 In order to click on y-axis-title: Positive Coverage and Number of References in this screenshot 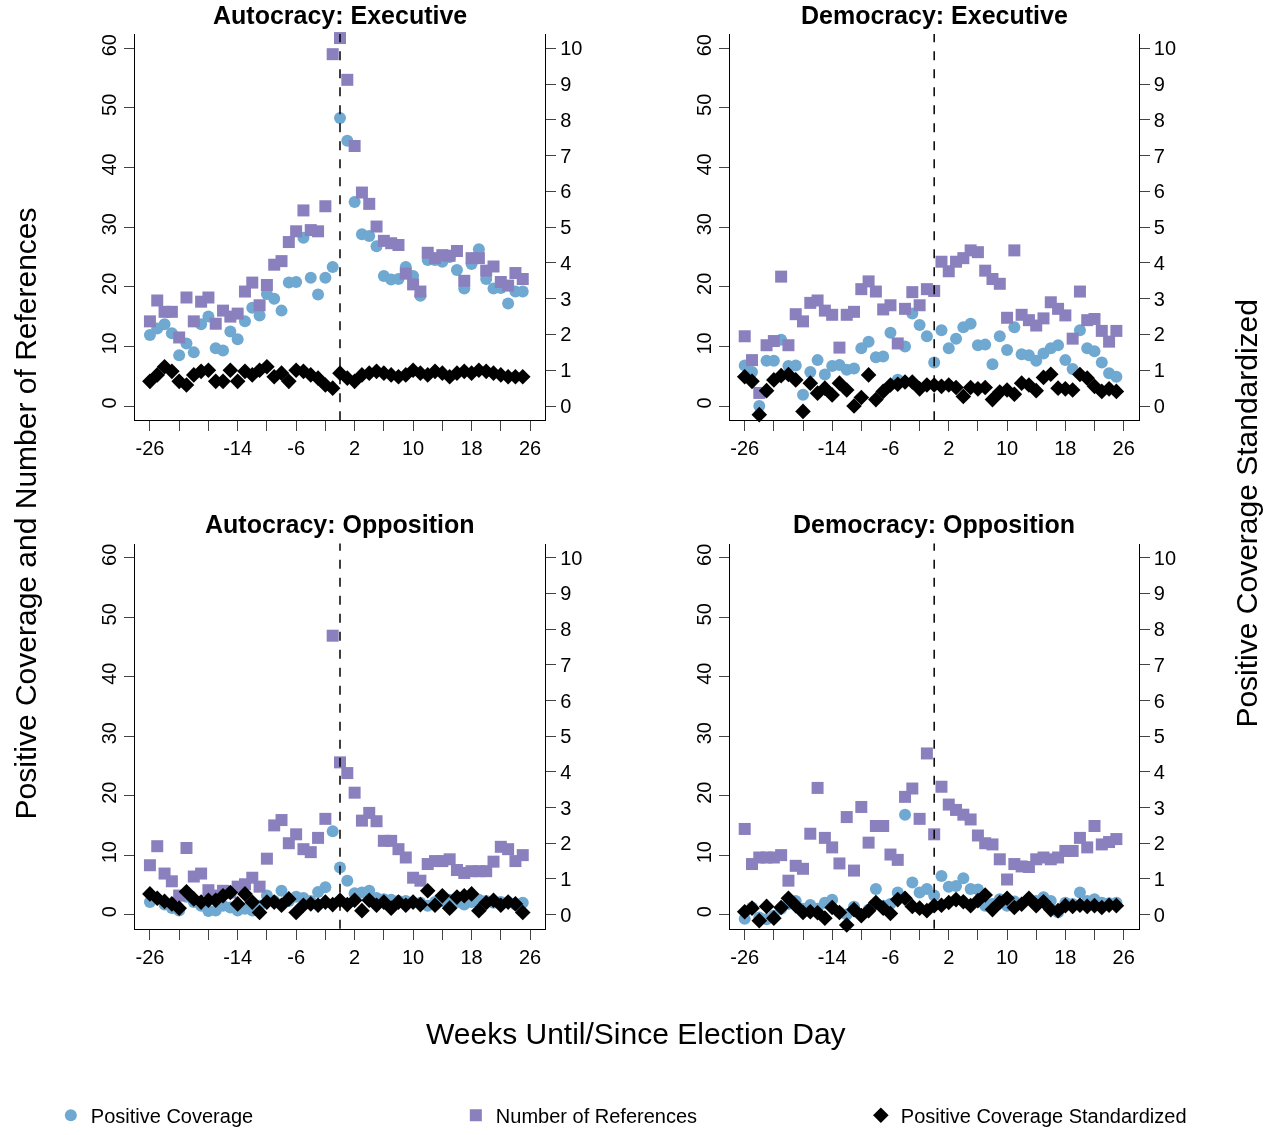, I will do `click(26, 513)`.